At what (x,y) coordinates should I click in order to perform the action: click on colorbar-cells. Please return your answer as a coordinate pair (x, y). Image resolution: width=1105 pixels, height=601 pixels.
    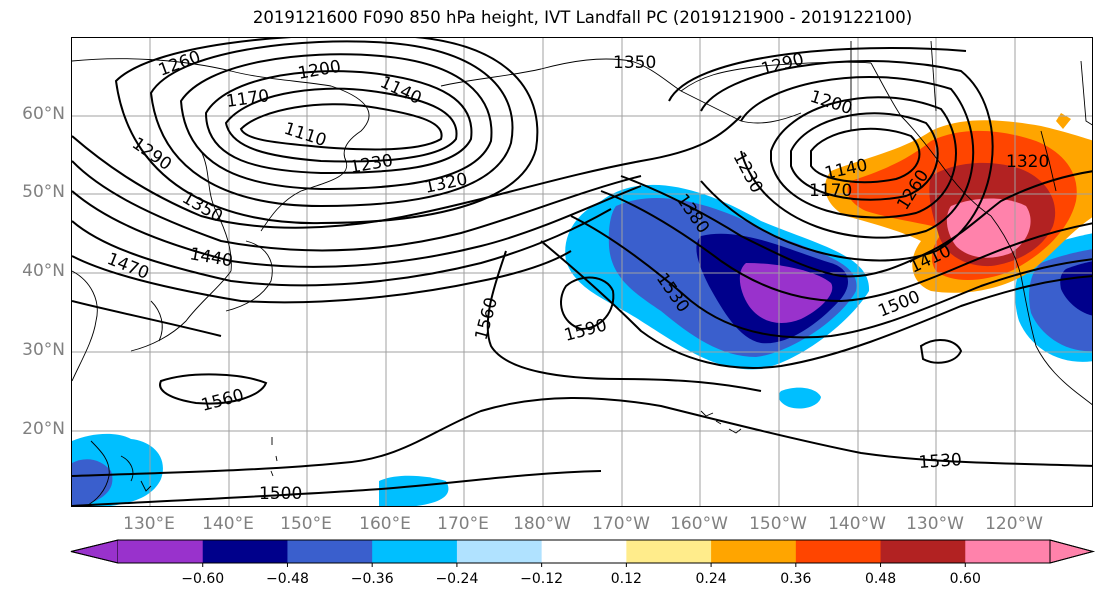
    Looking at the image, I should click on (582, 551).